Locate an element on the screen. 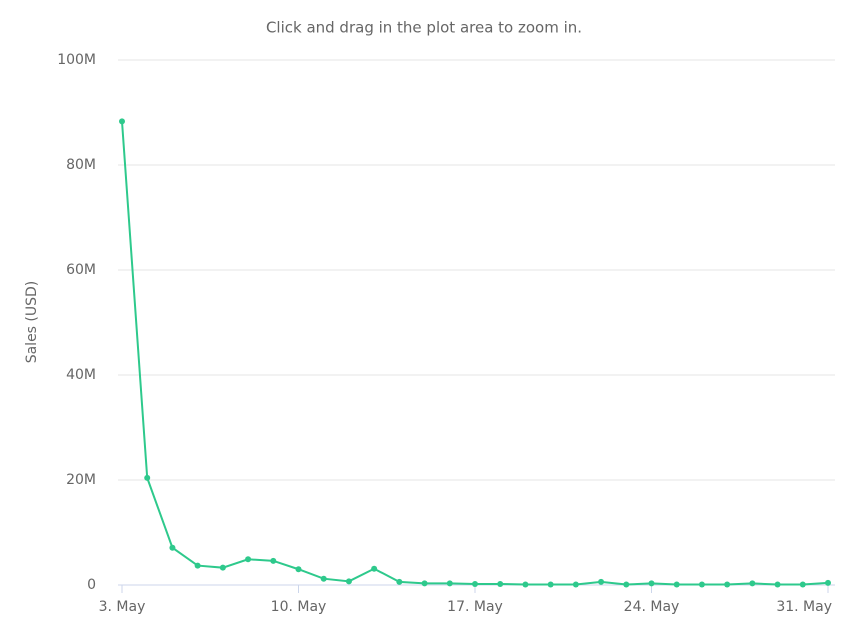  y-tick-label: 60M is located at coordinates (81, 270).